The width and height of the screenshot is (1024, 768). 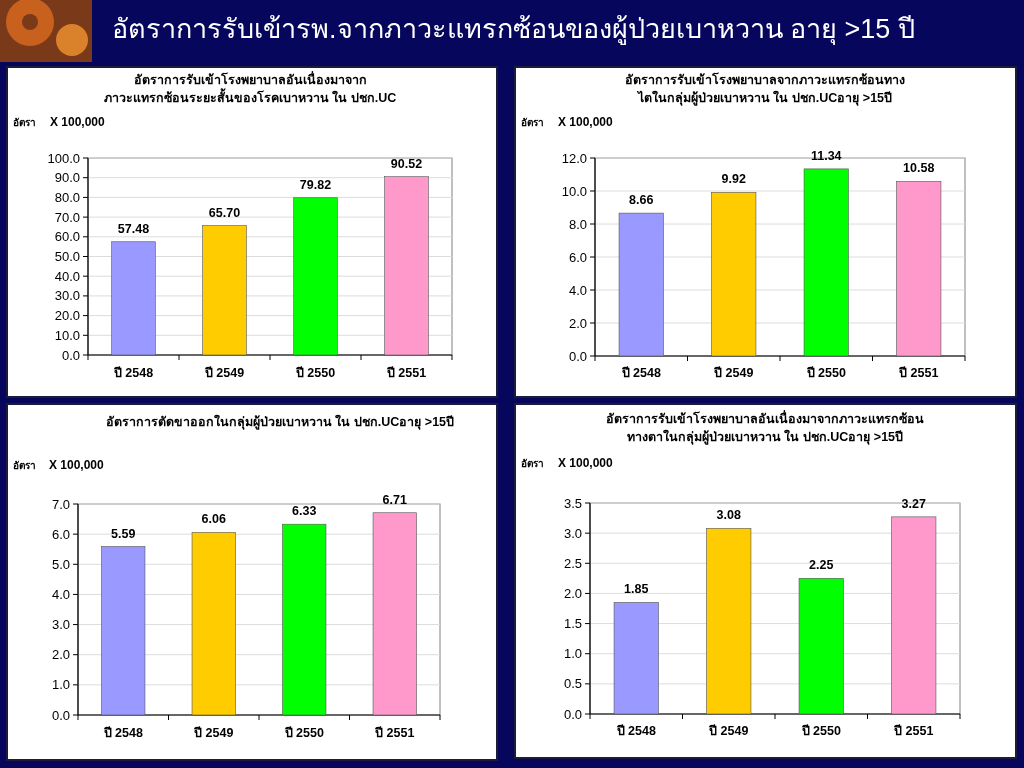 I want to click on data-label: 90.52, so click(x=406, y=163).